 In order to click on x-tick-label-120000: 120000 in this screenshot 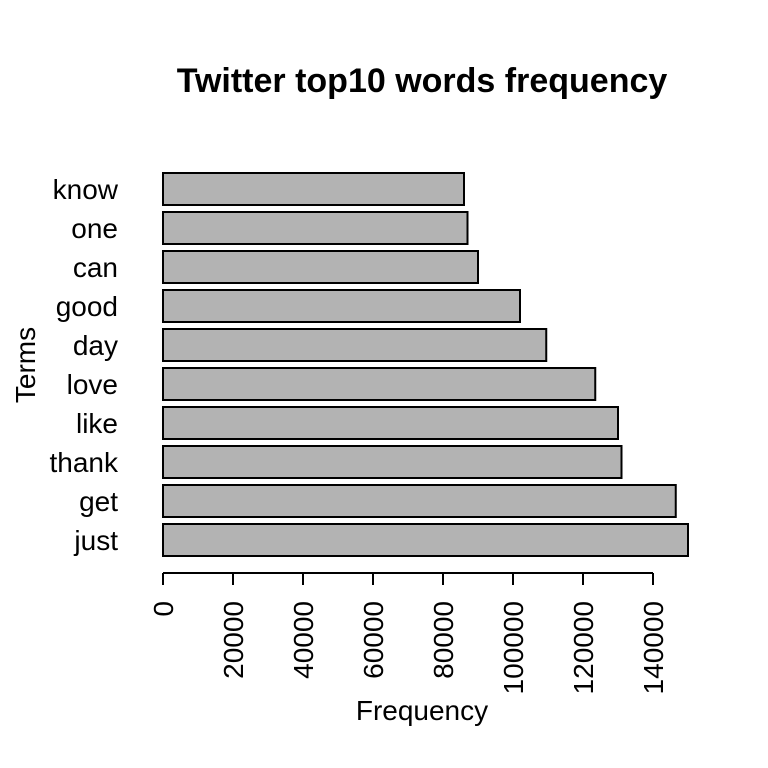, I will do `click(583, 647)`.